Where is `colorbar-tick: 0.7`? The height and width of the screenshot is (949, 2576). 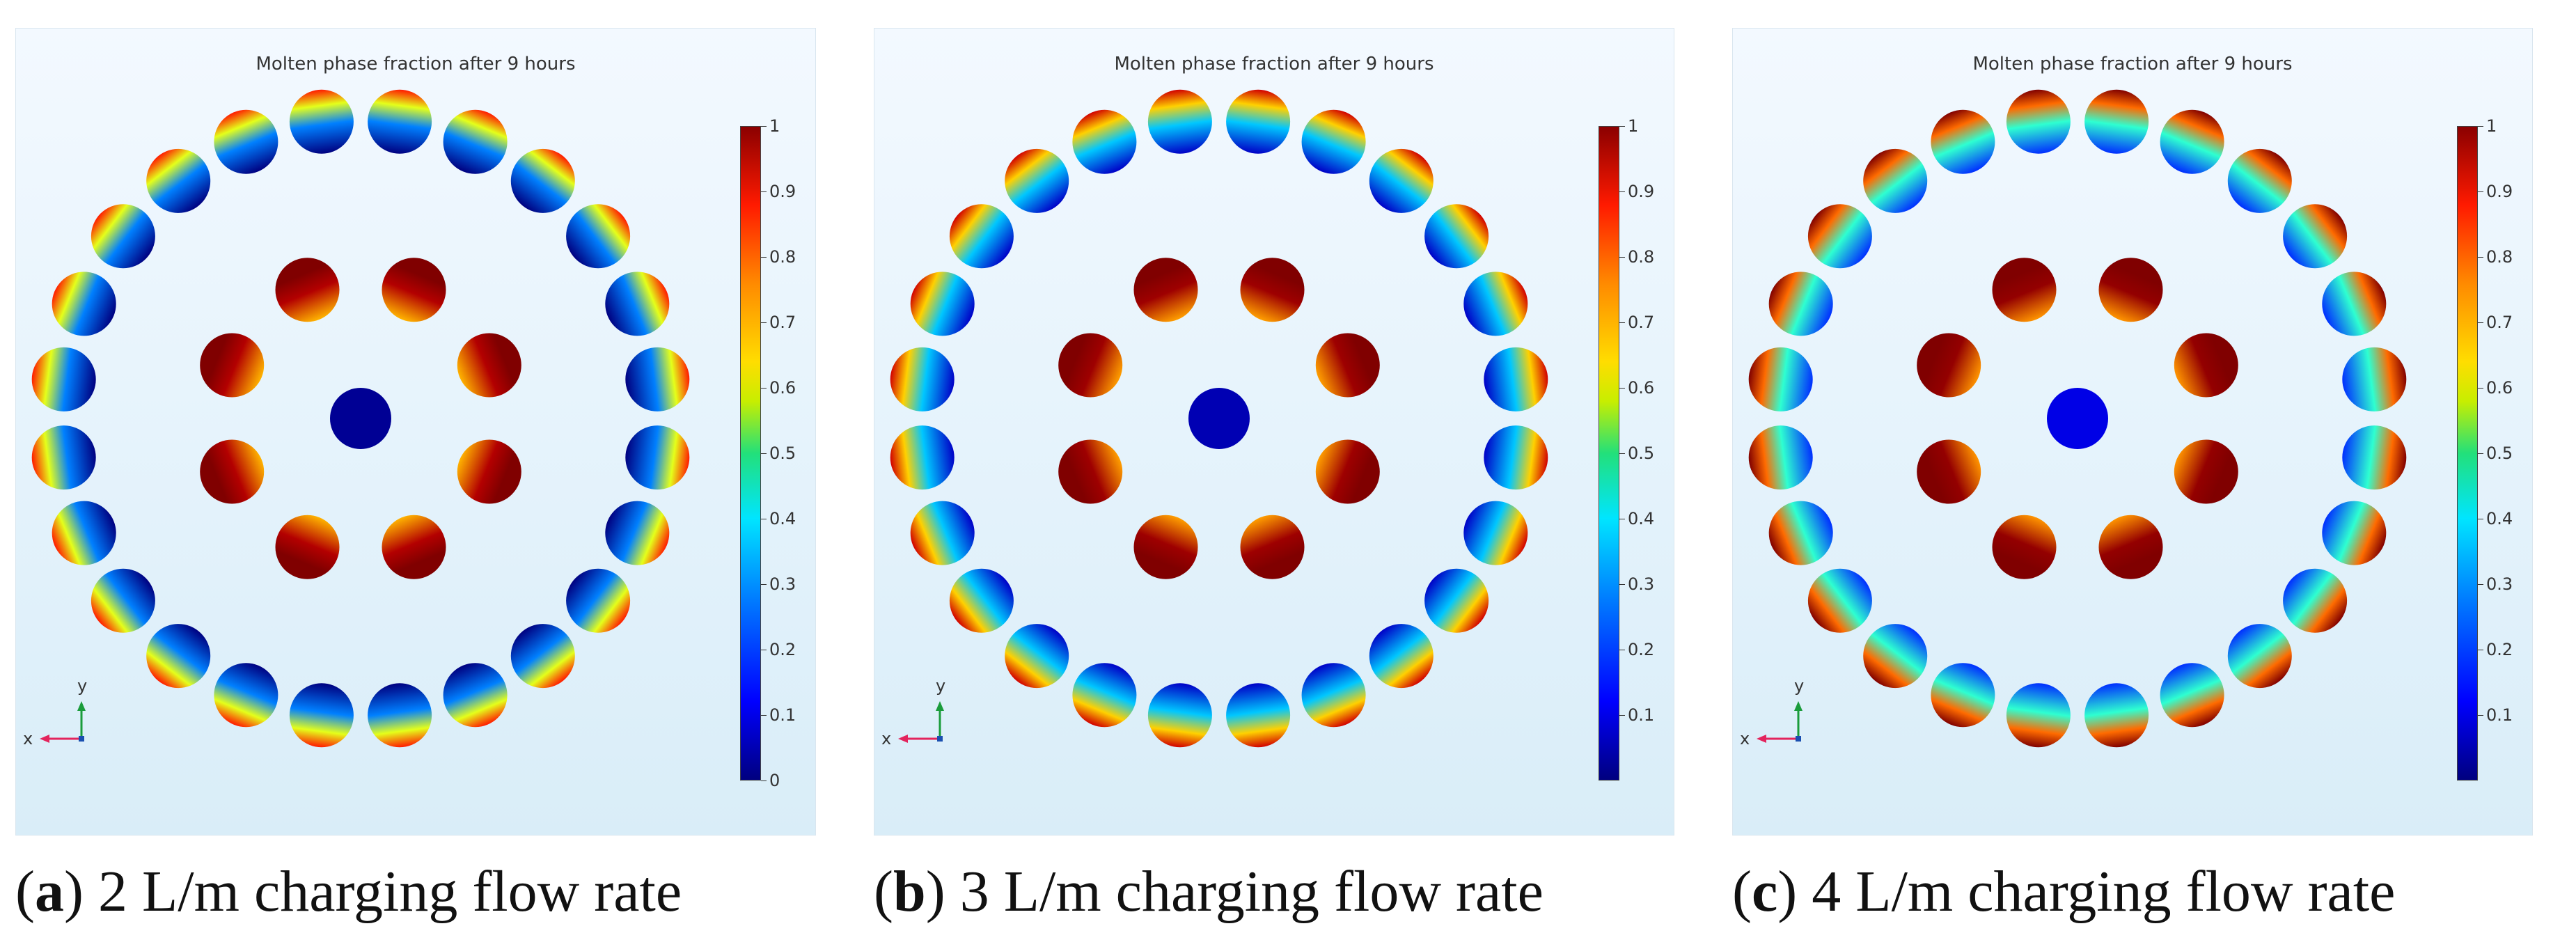
colorbar-tick: 0.7 is located at coordinates (778, 322).